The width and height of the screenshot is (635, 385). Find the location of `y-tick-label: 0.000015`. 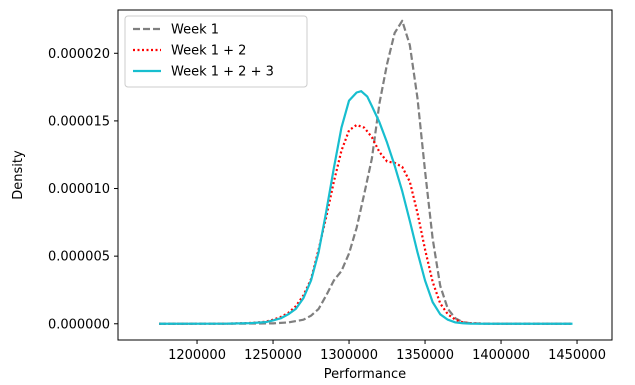

y-tick-label: 0.000015 is located at coordinates (79, 121).